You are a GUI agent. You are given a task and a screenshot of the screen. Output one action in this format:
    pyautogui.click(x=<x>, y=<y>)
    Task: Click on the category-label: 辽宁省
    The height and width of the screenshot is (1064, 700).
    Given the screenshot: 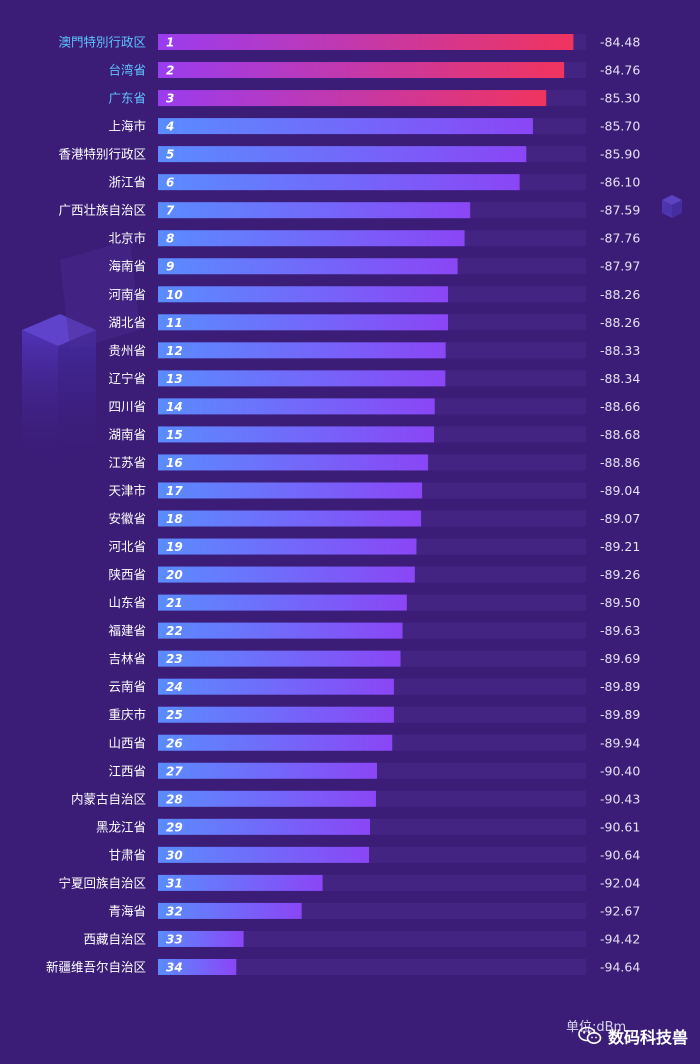 What is the action you would take?
    pyautogui.click(x=127, y=378)
    